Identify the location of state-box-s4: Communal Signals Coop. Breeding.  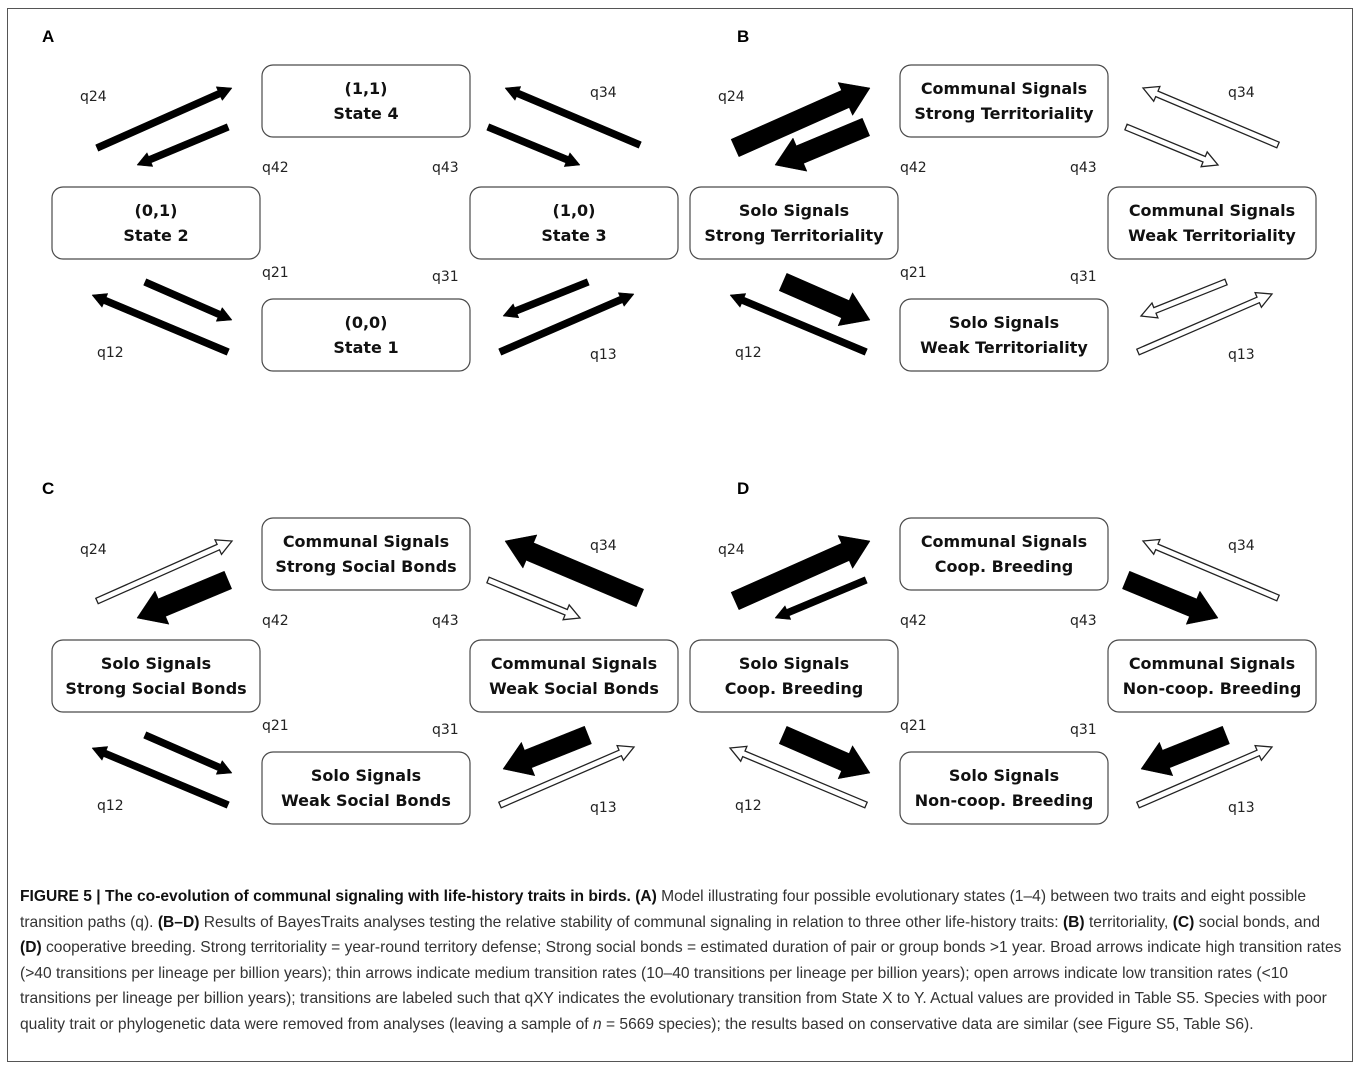
(1004, 554).